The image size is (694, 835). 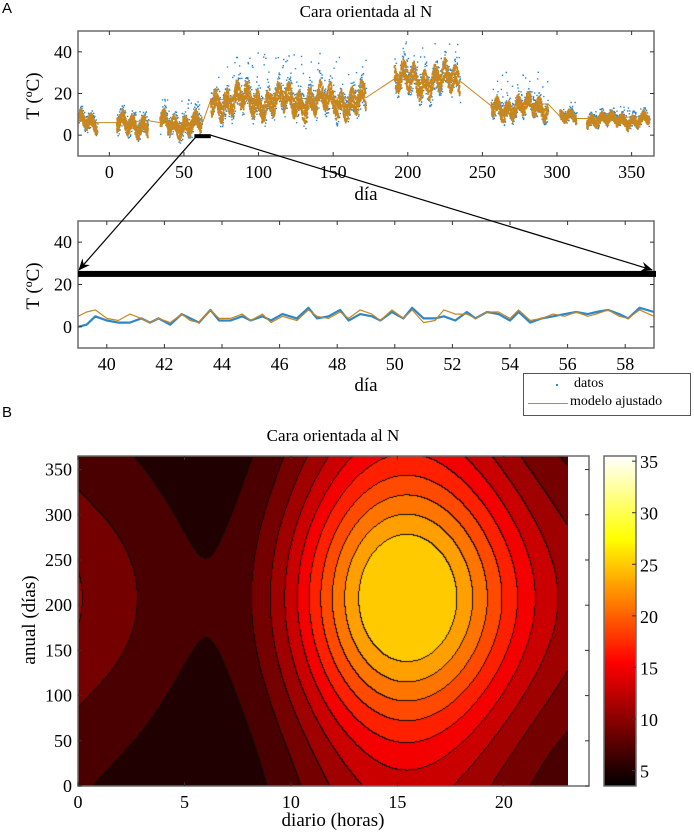 I want to click on panel-b-ytick-label: 50, so click(x=63, y=741).